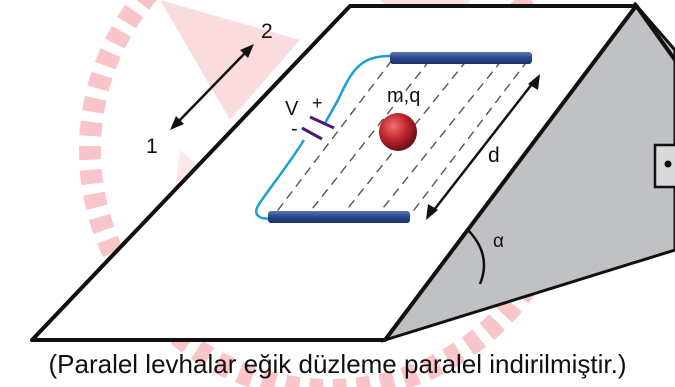 The height and width of the screenshot is (387, 675). What do you see at coordinates (339, 217) in the screenshot?
I see `lower-capacitor-plate` at bounding box center [339, 217].